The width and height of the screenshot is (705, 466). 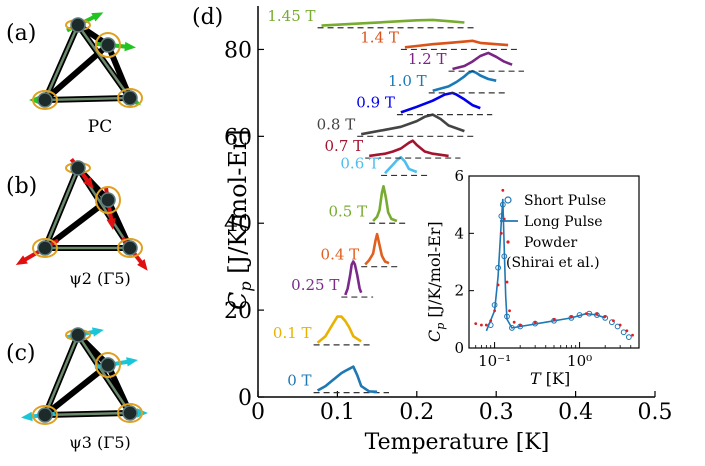 I want to click on field-label: 0.6 T, so click(x=359, y=163).